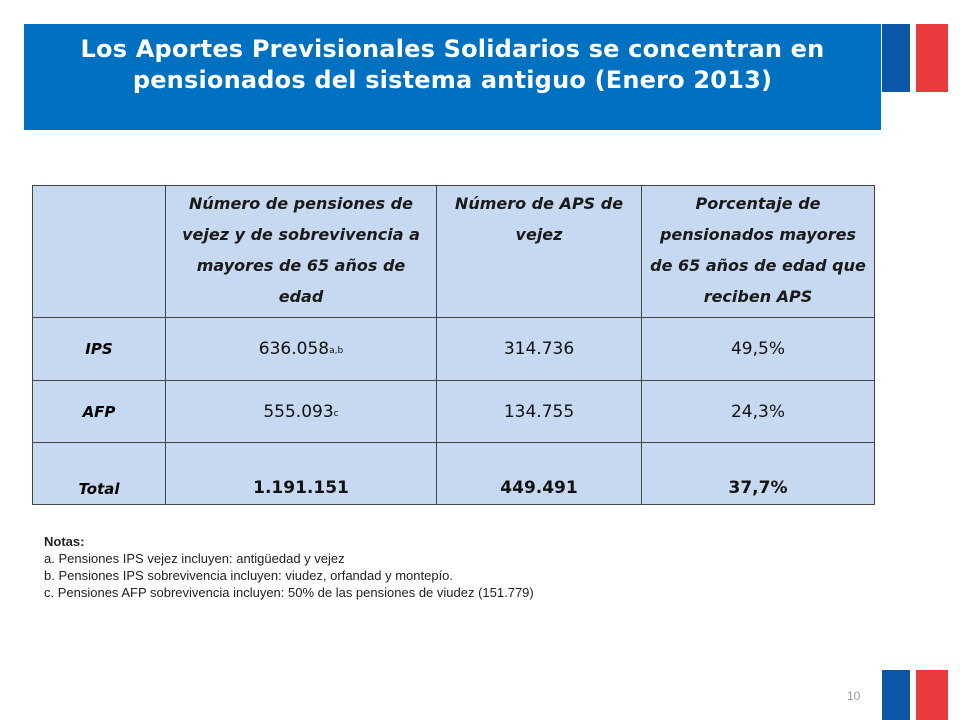  I want to click on table-row-total: Total 1.191.151 449.491 37,7%, so click(453, 473).